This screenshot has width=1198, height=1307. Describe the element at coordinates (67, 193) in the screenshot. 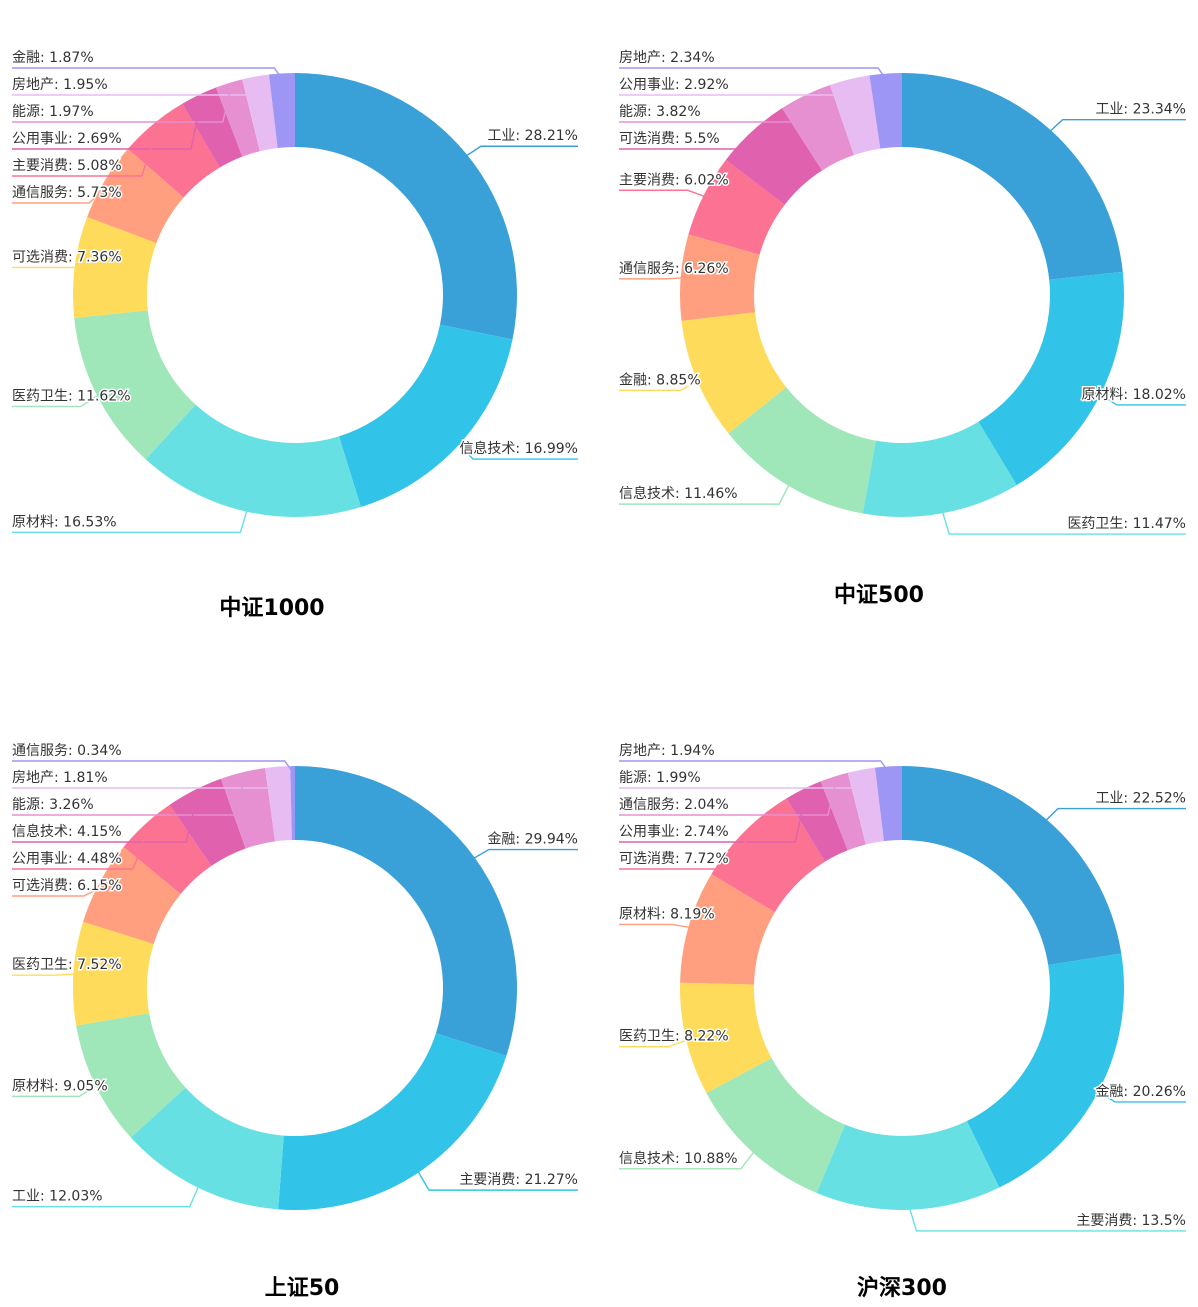

I see `slice-label: 通信服务: 5.73%` at that location.